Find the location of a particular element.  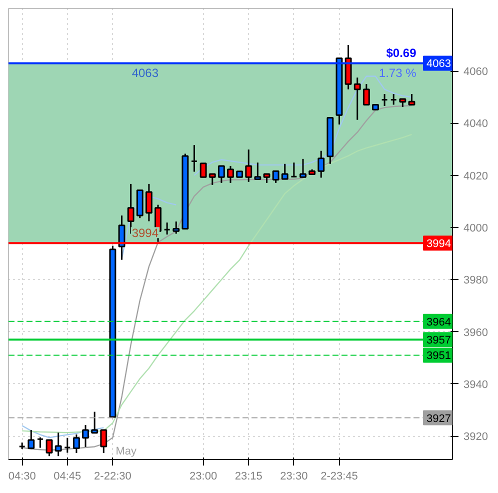

x-tick-label: 23:00 is located at coordinates (204, 476).